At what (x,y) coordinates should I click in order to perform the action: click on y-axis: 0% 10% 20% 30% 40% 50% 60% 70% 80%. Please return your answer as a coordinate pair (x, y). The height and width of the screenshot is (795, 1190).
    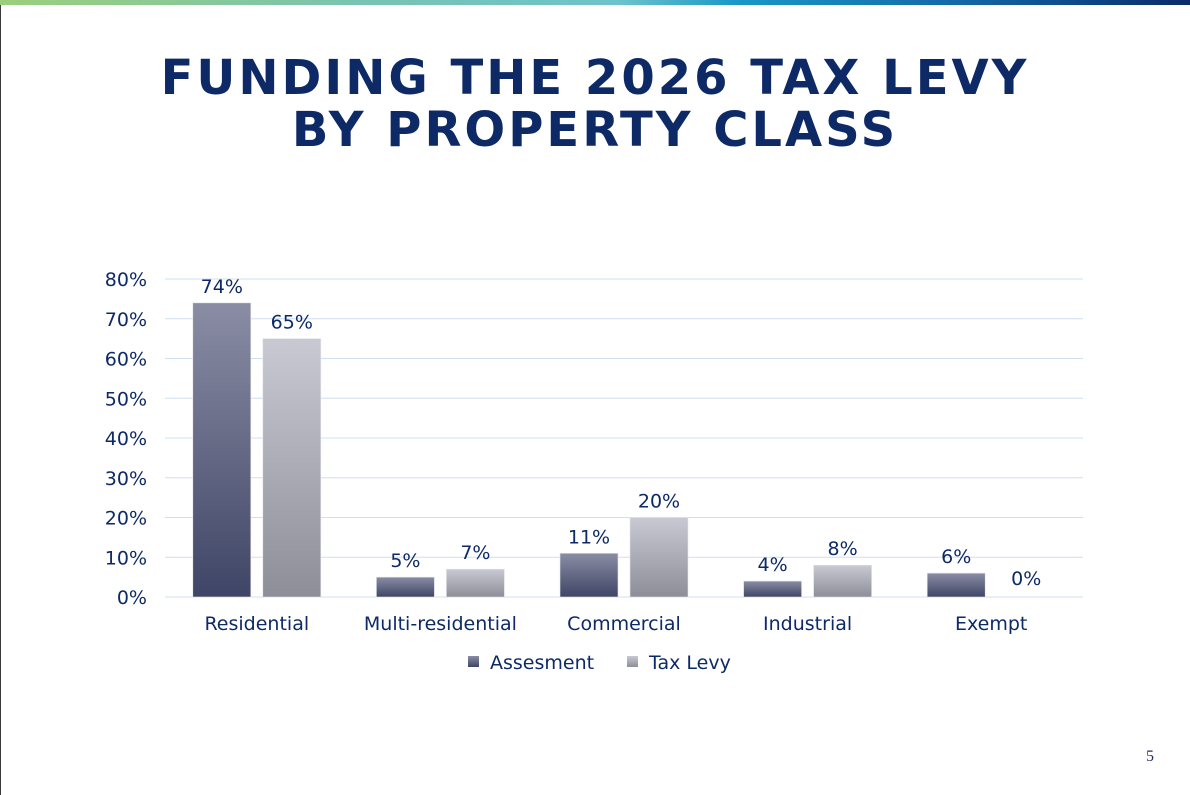
    Looking at the image, I should click on (126, 439).